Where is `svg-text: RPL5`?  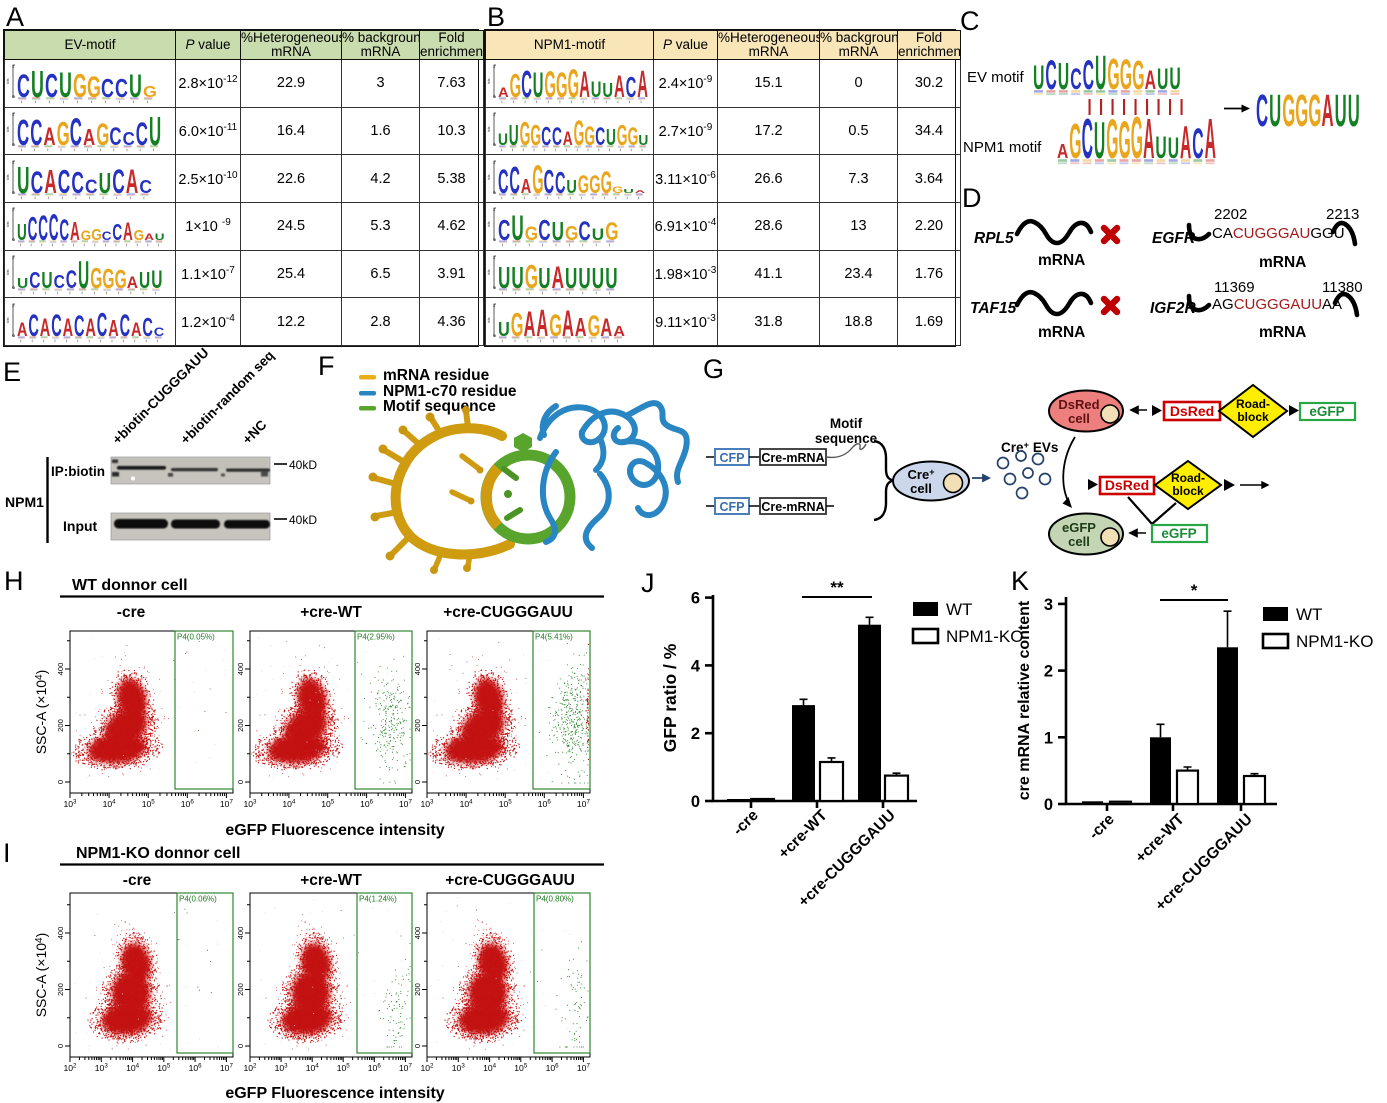
svg-text: RPL5 is located at coordinates (994, 238).